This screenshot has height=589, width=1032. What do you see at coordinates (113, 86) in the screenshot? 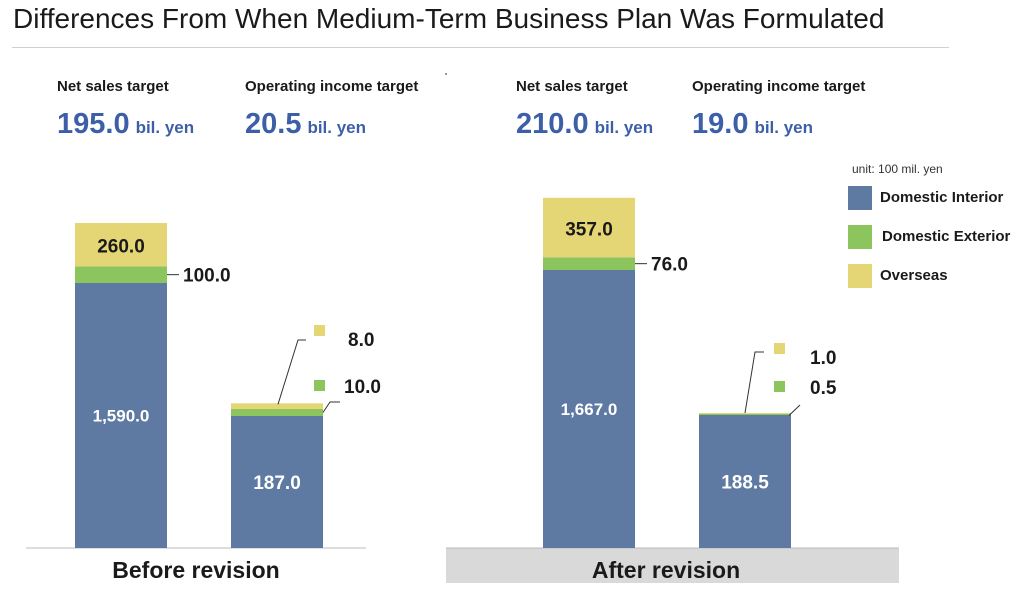
I see `before-net-sales-label: Net sales target` at bounding box center [113, 86].